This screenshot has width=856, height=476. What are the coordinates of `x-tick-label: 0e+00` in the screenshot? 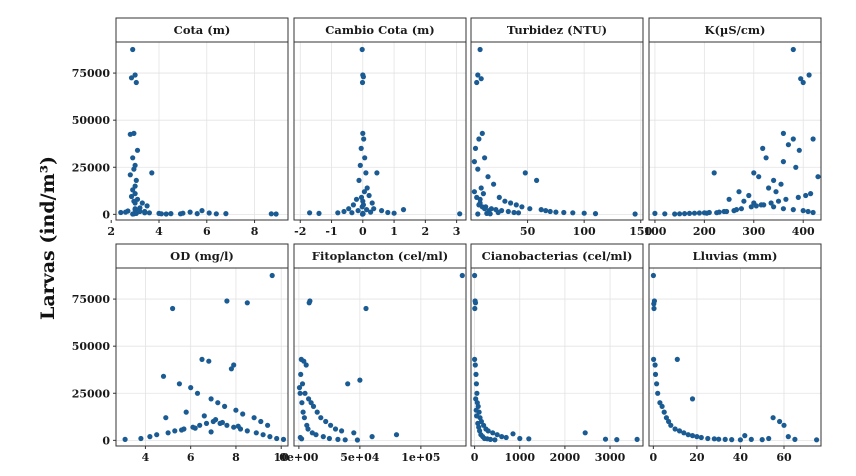 It's located at (299, 457).